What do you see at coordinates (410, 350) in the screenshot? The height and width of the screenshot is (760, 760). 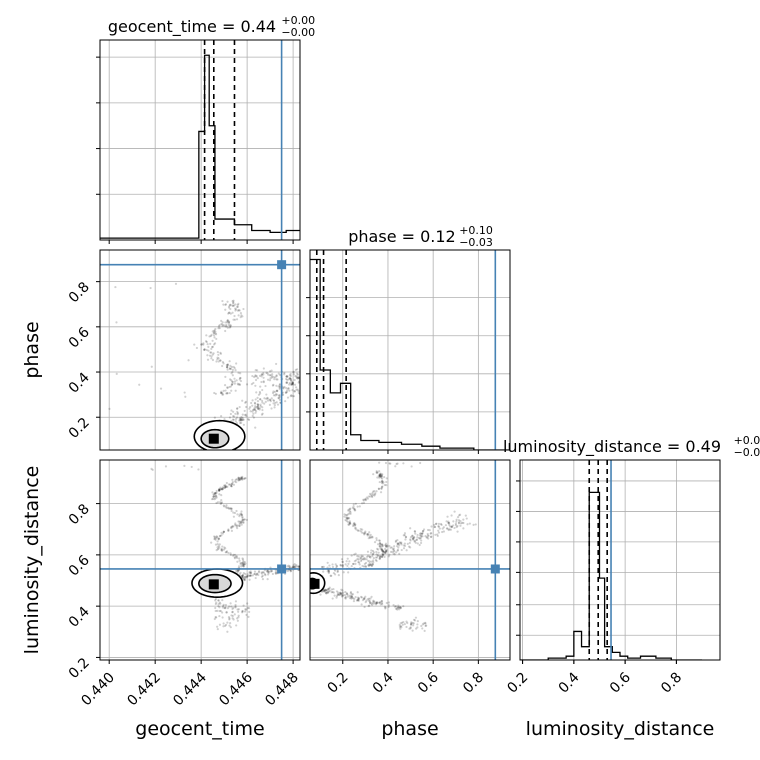 I see `hist-content` at bounding box center [410, 350].